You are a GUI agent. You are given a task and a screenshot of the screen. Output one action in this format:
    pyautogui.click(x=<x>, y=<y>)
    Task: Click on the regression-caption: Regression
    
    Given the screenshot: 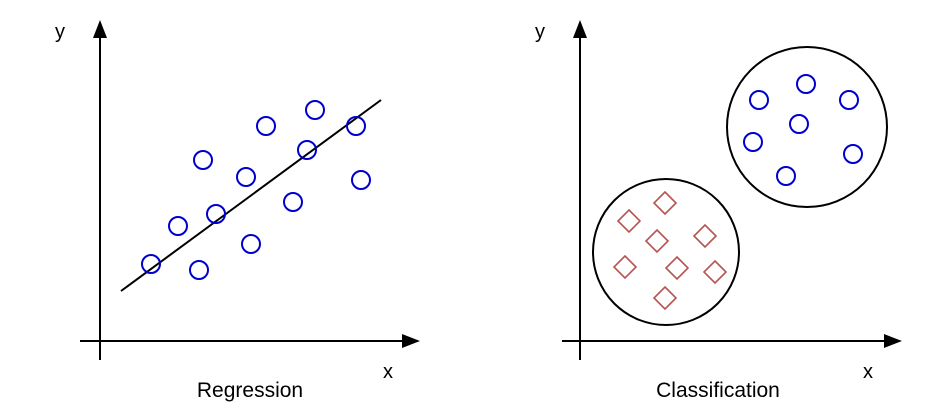 What is the action you would take?
    pyautogui.click(x=250, y=390)
    